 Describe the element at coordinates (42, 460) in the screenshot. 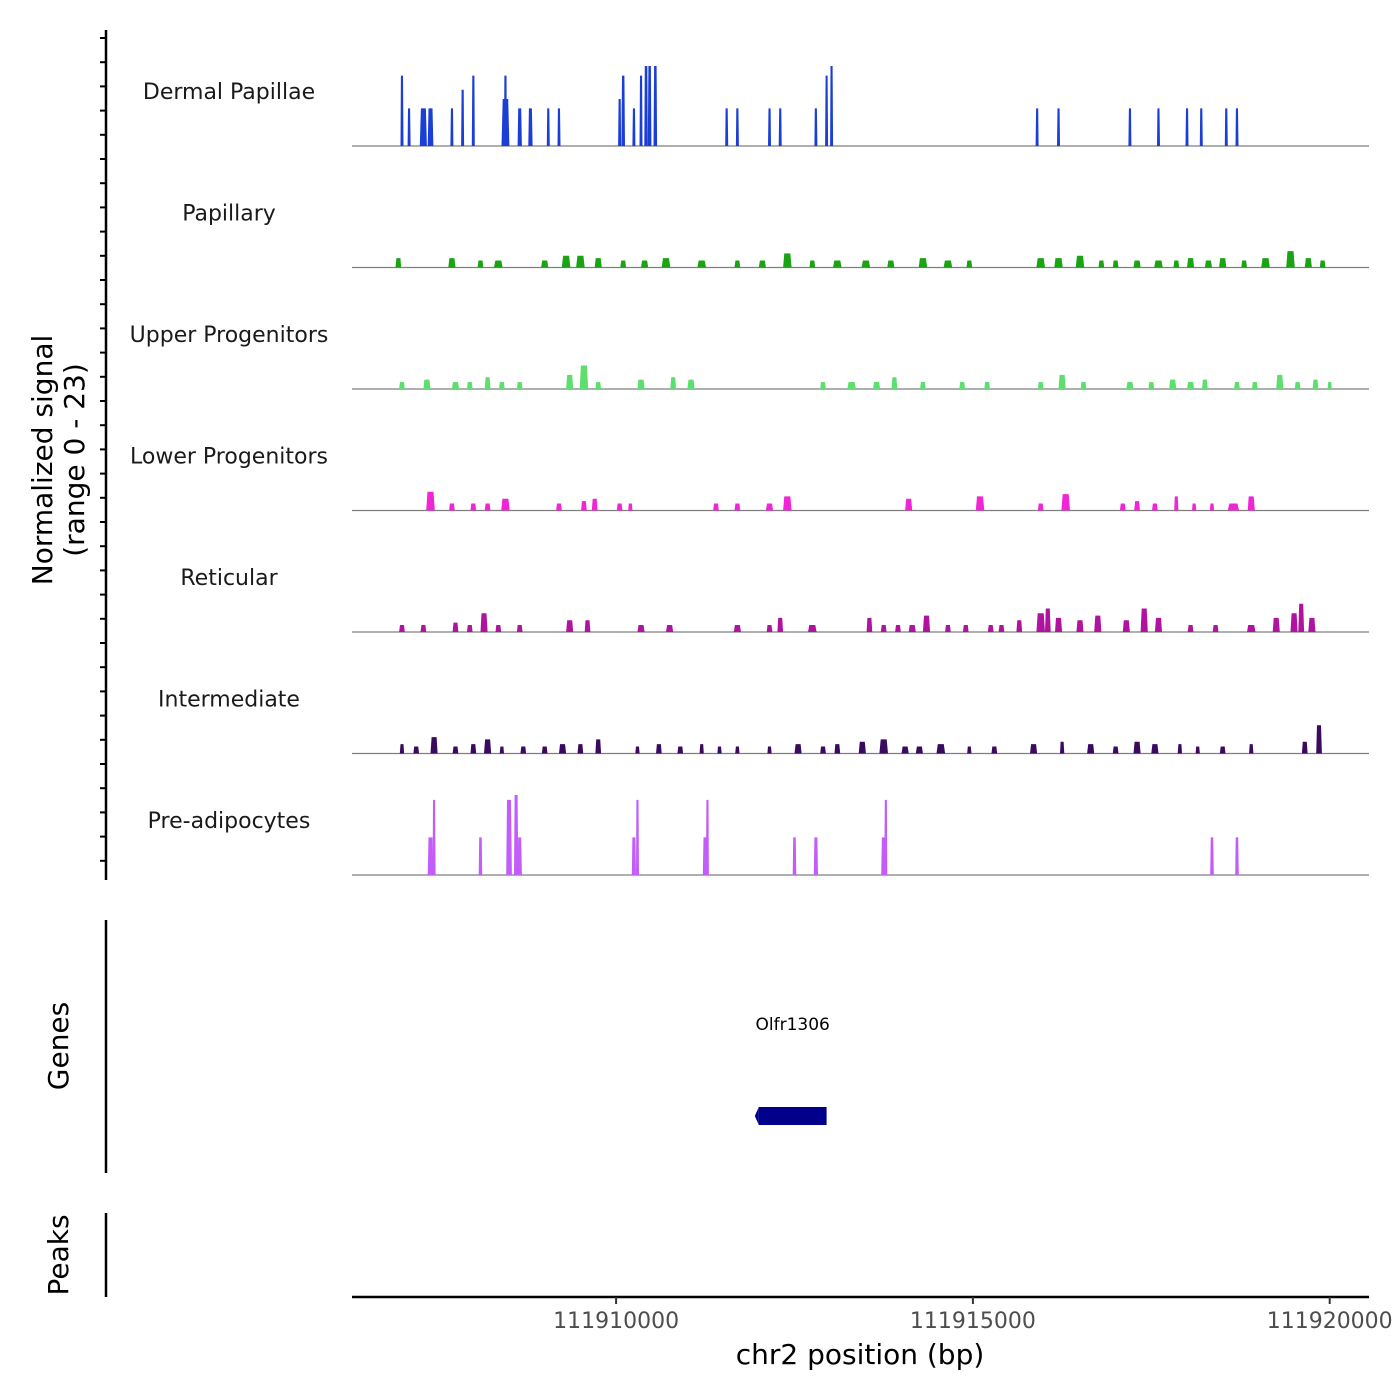

I see `y-axis-title-line1: Normalized signal` at that location.